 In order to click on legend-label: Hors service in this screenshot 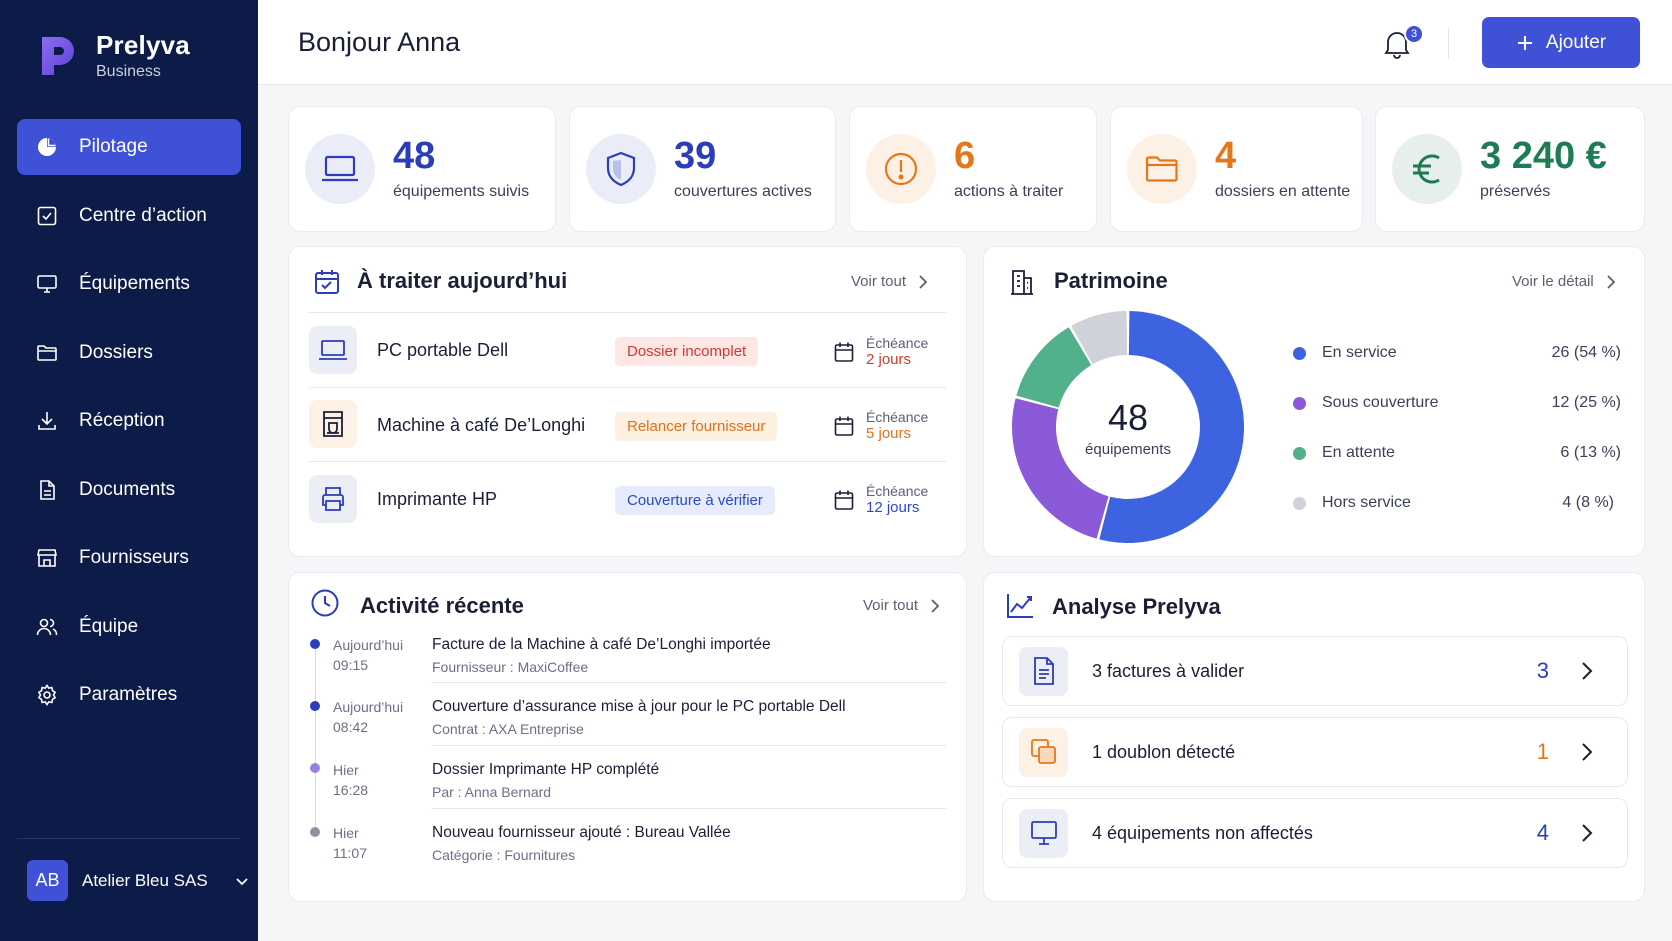, I will do `click(1366, 502)`.